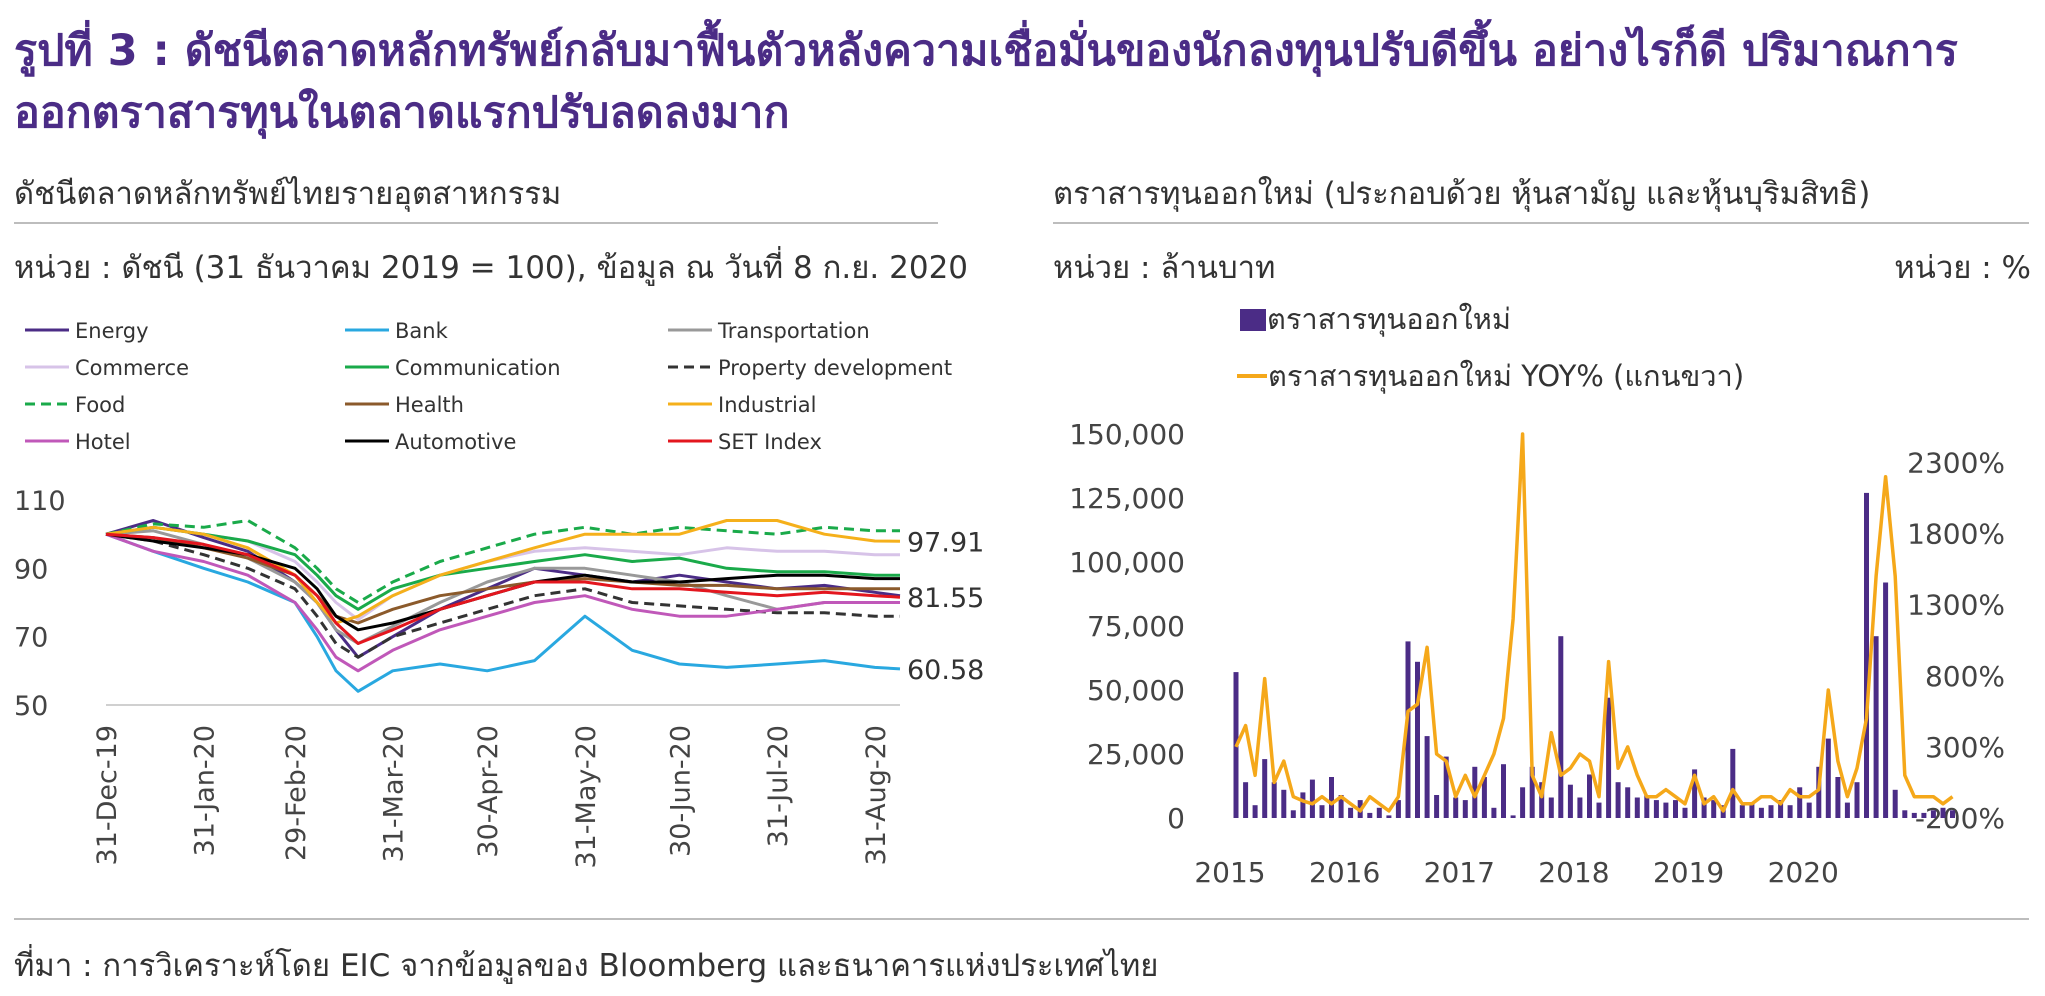 The height and width of the screenshot is (996, 2045). I want to click on x-tick-label: 2018, so click(1573, 872).